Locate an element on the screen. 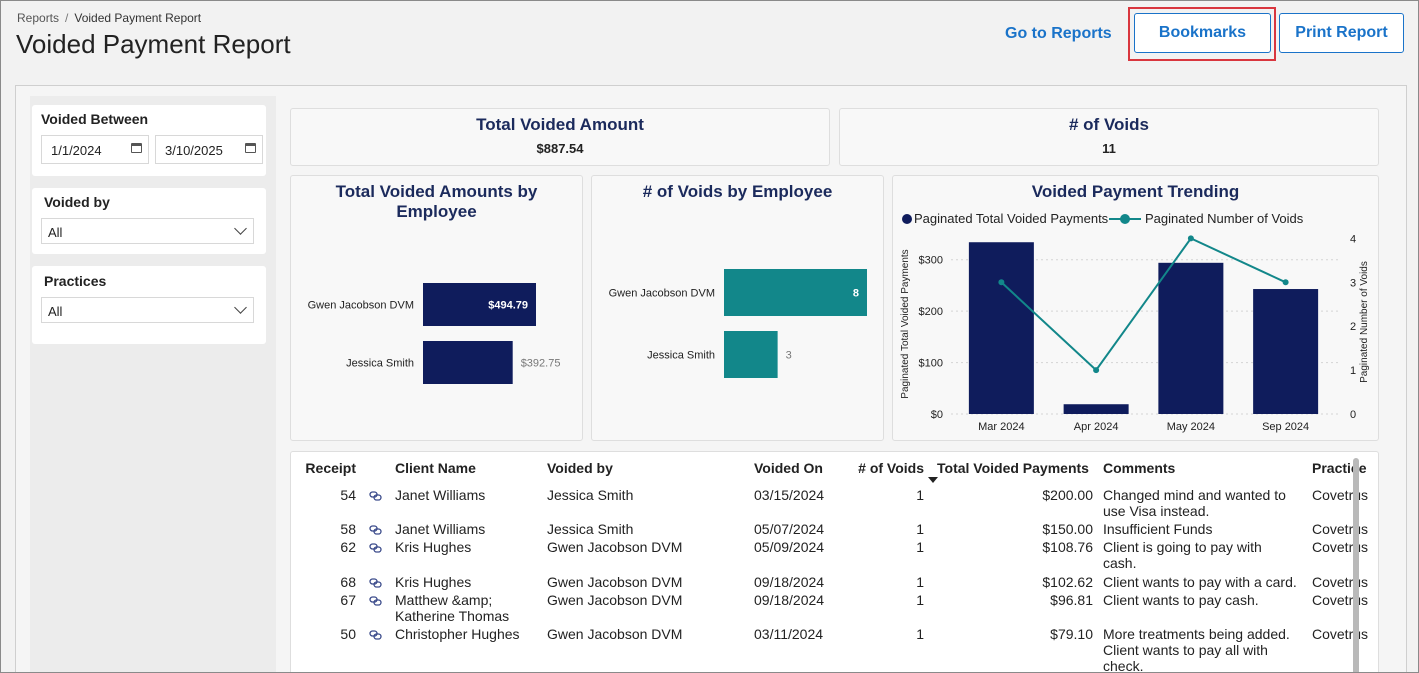  comments-cell: Client is going to pay with cash. is located at coordinates (1205, 555).